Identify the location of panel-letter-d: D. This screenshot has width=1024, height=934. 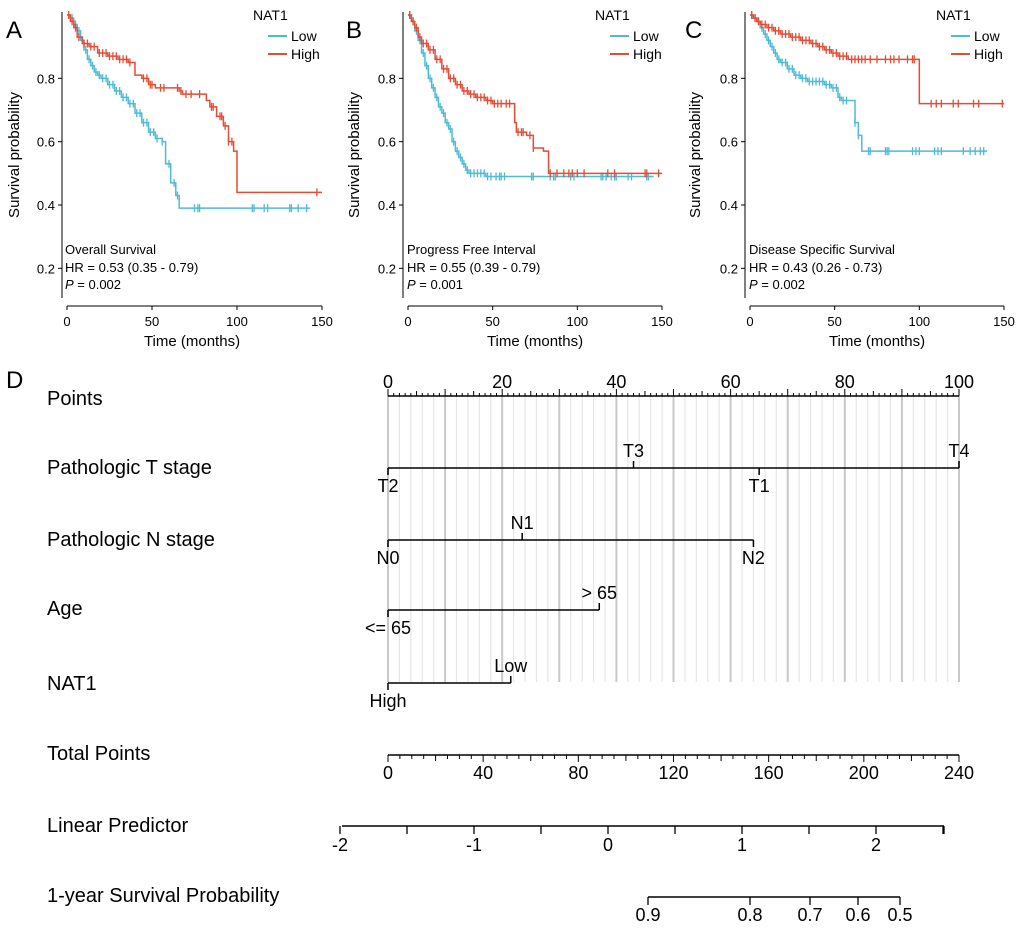
(14, 380).